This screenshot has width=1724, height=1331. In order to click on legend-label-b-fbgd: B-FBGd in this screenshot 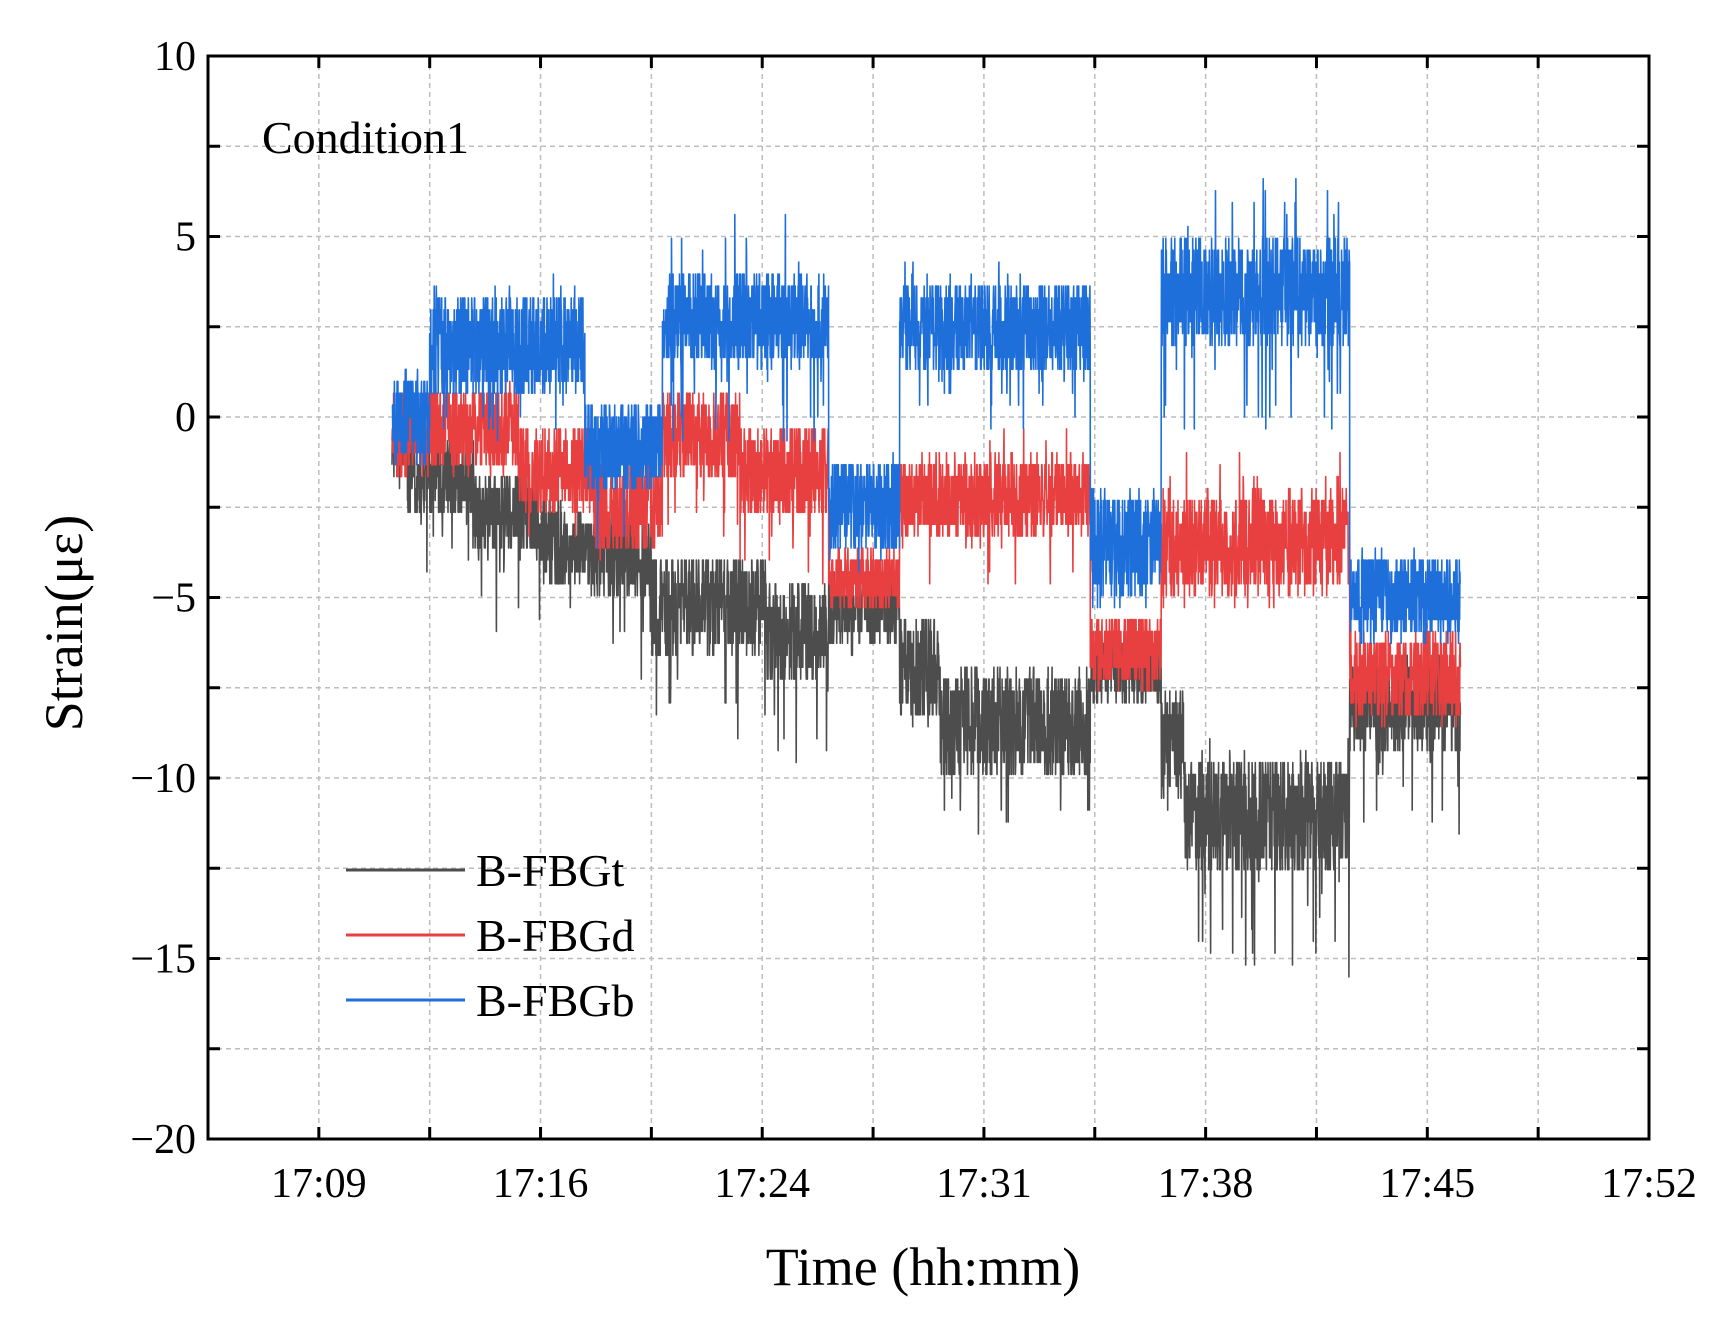, I will do `click(555, 935)`.